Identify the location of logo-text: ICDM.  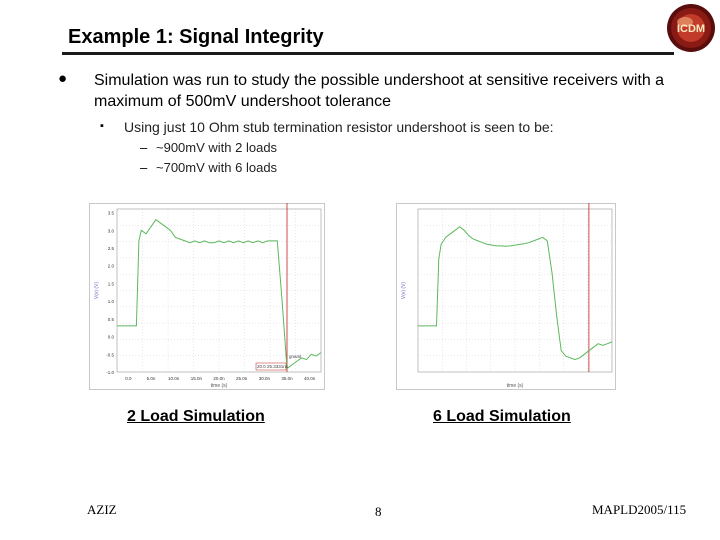
(691, 29).